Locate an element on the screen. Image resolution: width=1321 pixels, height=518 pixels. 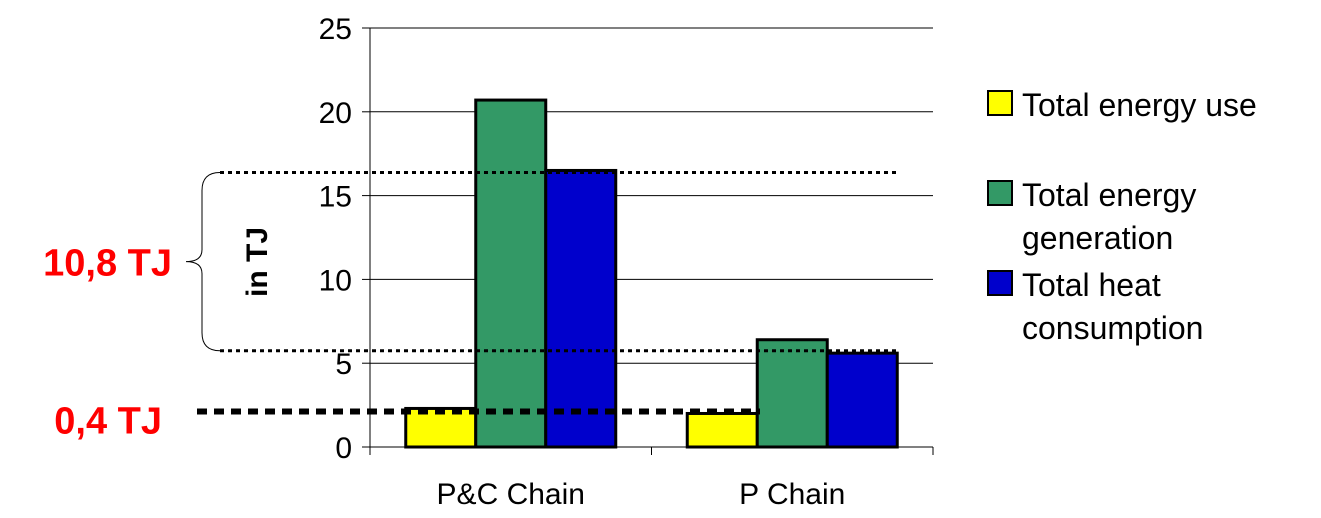
legend-label: consumption is located at coordinates (1112, 328).